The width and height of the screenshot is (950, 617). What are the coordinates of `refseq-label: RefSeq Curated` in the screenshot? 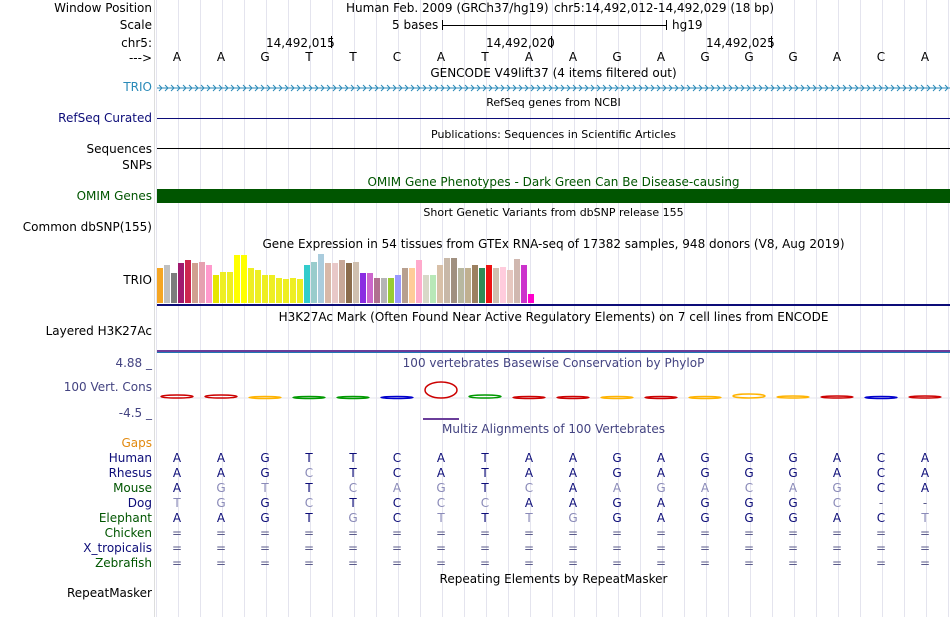 It's located at (105, 118).